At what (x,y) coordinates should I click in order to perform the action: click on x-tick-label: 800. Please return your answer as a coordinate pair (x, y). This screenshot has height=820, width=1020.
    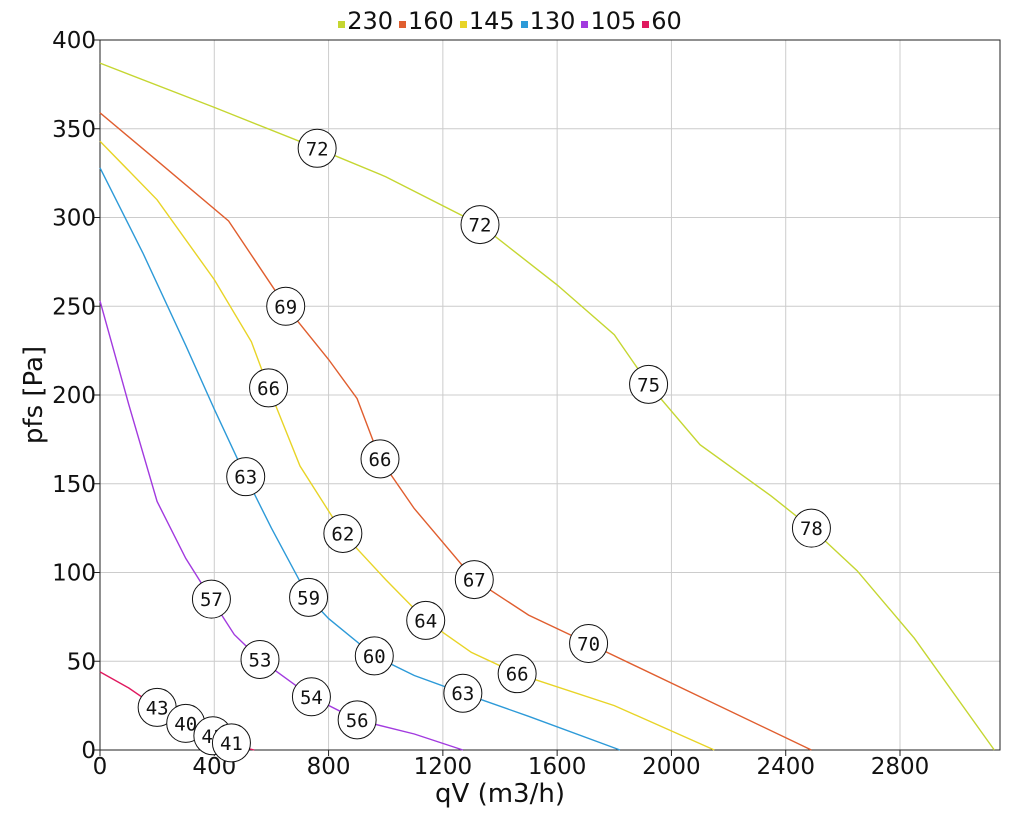
    Looking at the image, I should click on (329, 767).